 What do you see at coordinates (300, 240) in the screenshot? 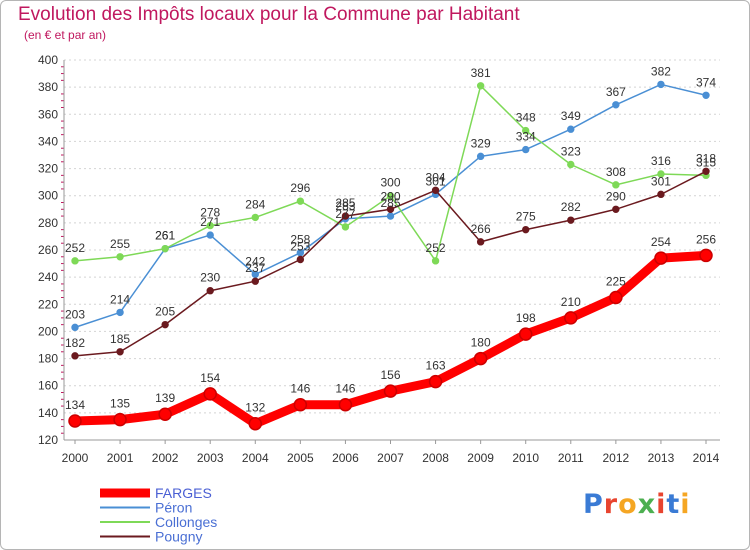
I see `data-label: 258` at bounding box center [300, 240].